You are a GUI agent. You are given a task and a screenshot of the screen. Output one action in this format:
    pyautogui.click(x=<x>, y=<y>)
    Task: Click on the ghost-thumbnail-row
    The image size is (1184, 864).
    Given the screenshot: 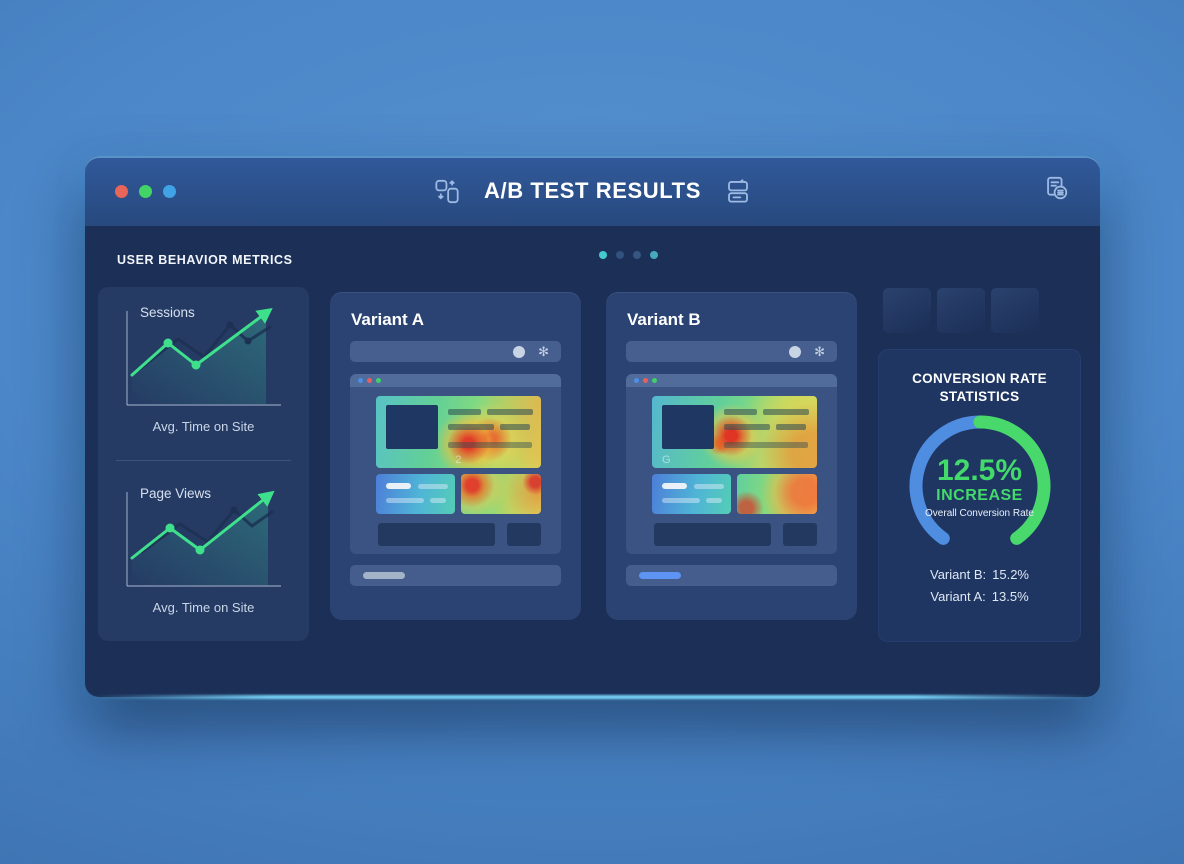 What is the action you would take?
    pyautogui.click(x=961, y=310)
    